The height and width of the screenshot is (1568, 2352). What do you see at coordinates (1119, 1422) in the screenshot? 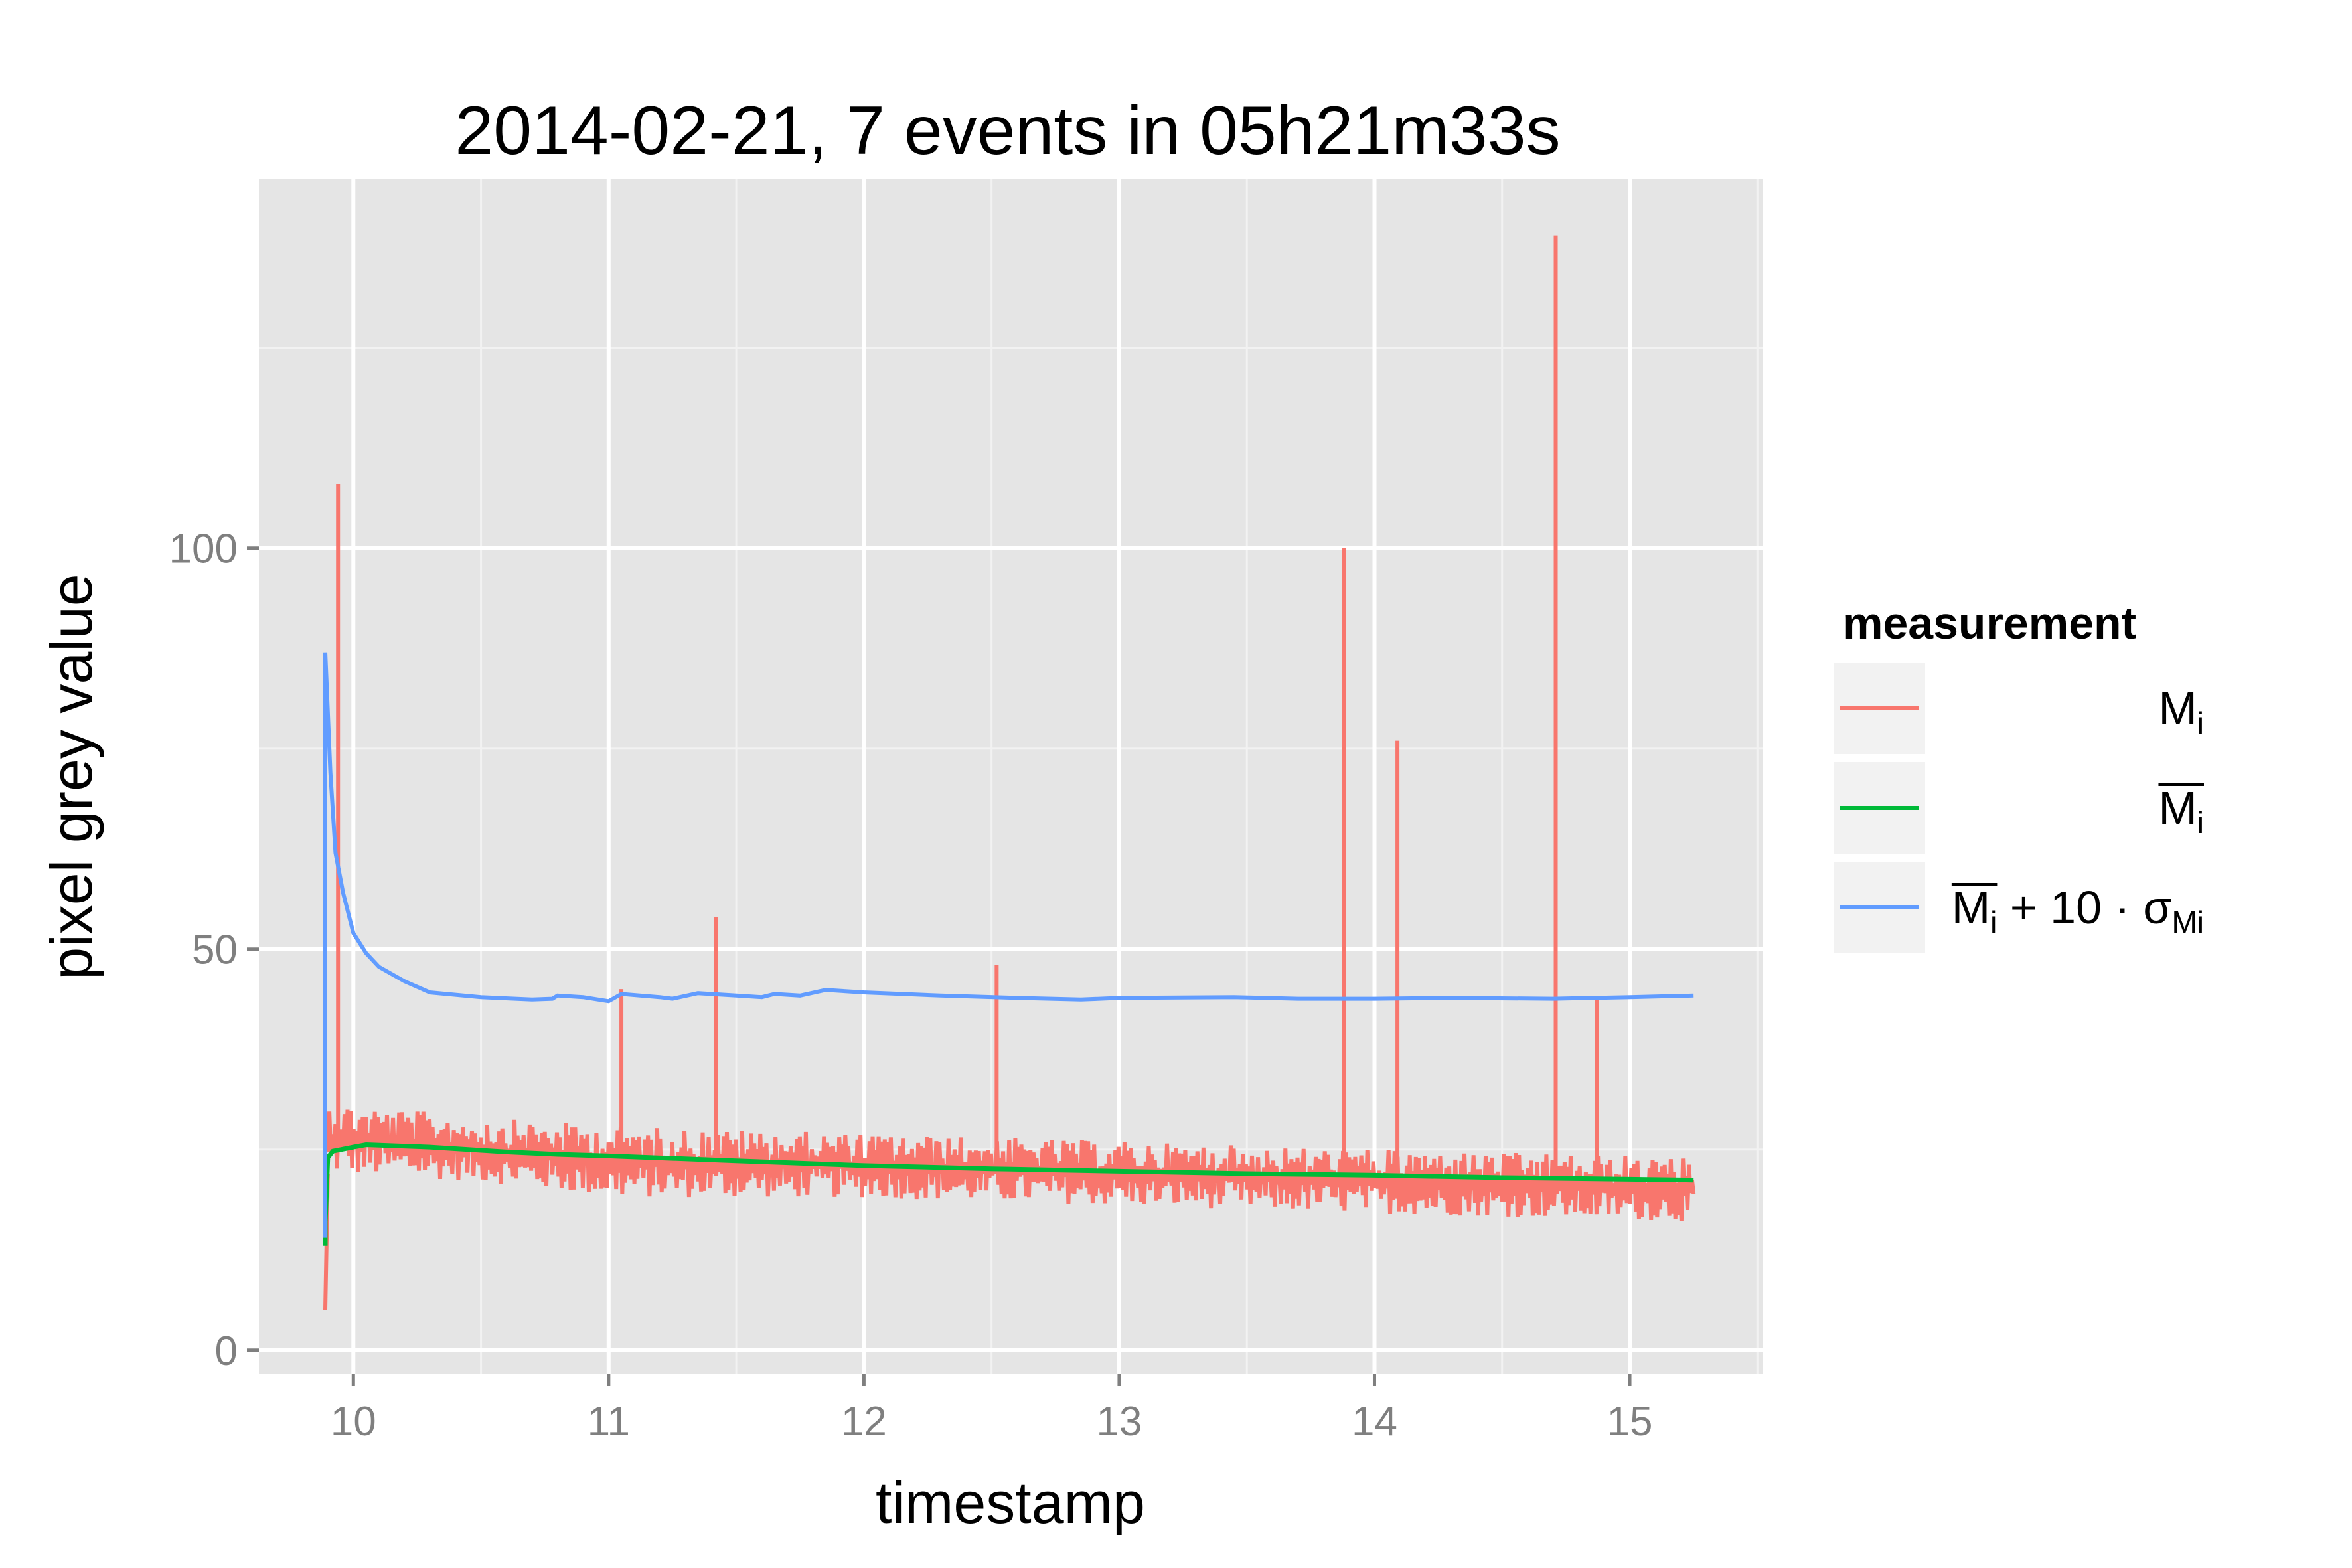
I see `x-tick-label: 13` at bounding box center [1119, 1422].